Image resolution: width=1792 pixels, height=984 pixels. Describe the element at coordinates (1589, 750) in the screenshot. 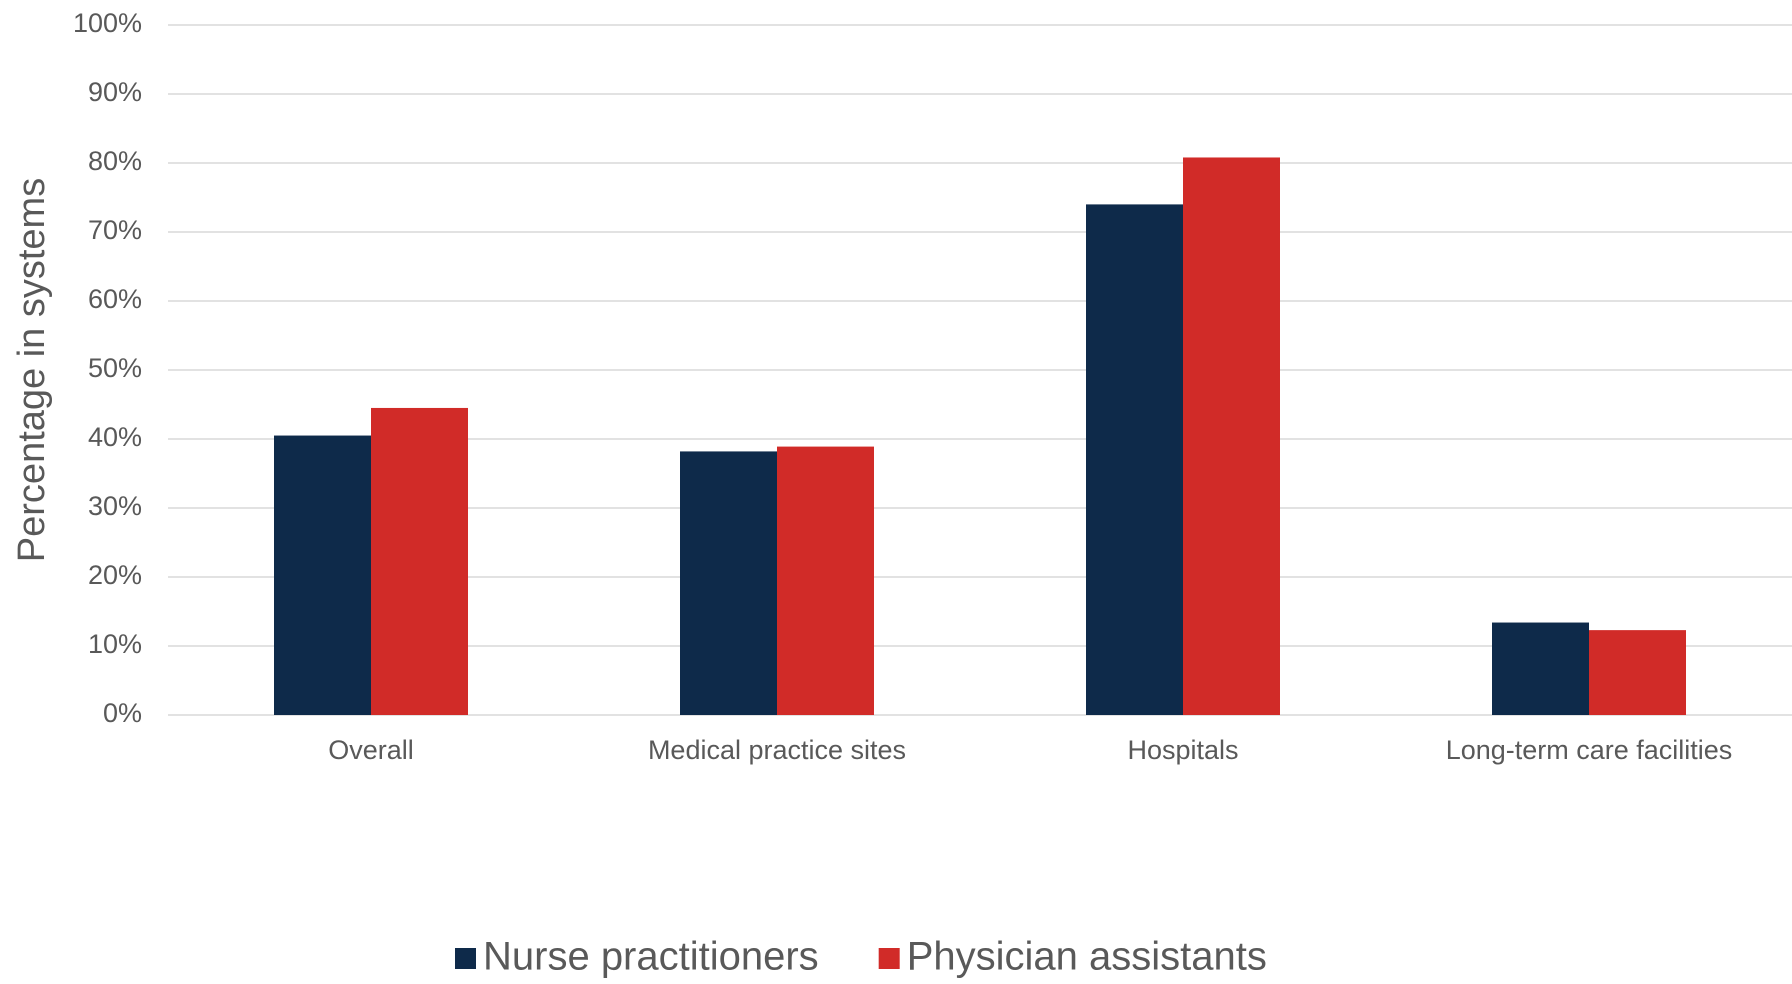

I see `x-tick-label: Long-term care facilities` at that location.